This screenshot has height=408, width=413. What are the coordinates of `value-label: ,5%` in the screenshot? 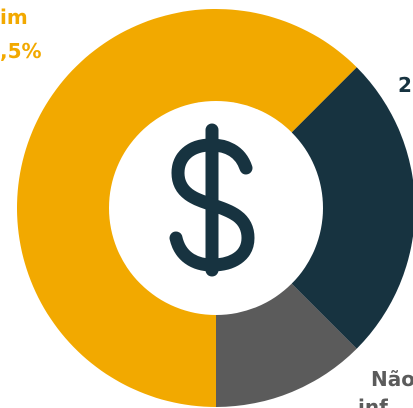 It's located at (21, 51).